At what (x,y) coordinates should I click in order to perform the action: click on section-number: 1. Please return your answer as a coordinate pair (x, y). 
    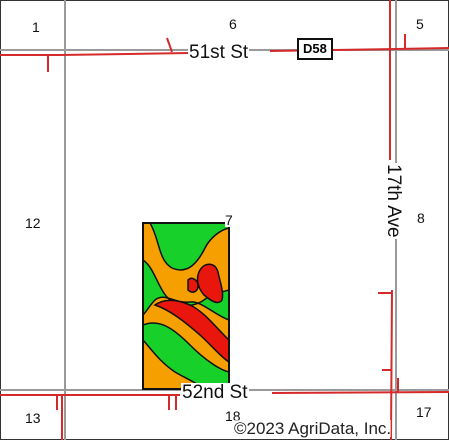
    Looking at the image, I should click on (36, 27).